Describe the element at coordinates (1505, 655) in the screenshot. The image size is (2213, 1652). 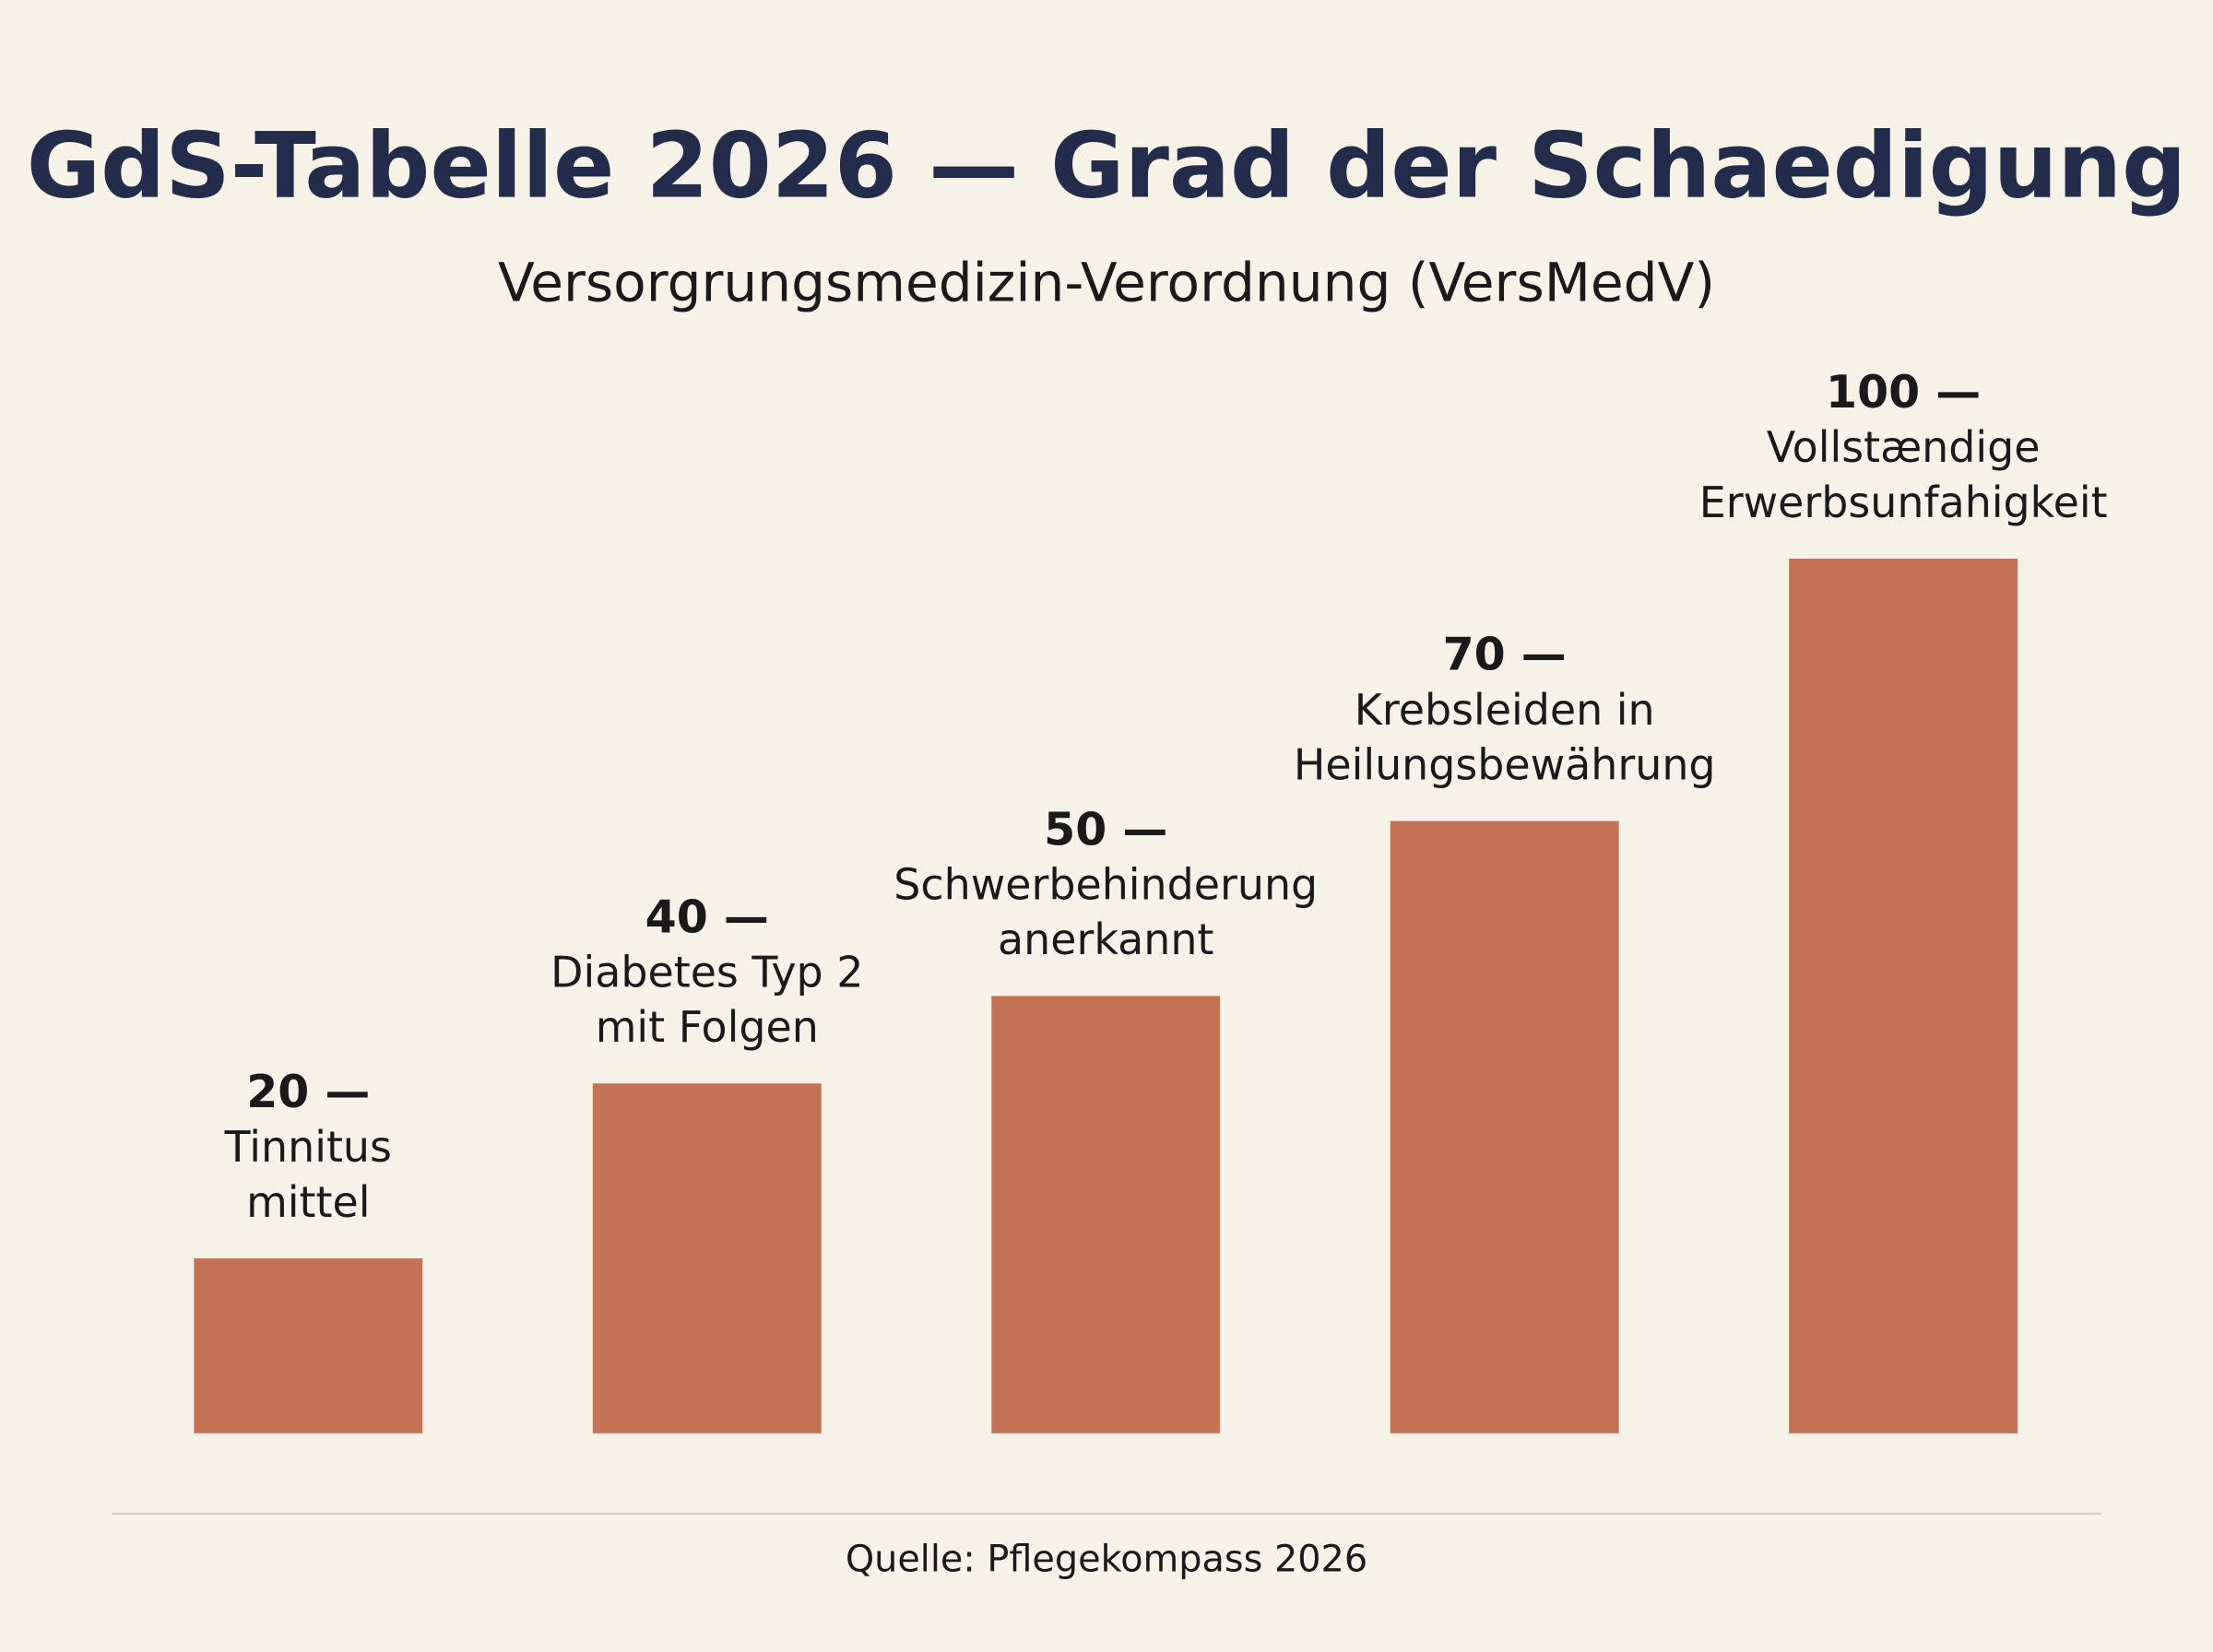
I see `value-label: 70 —` at that location.